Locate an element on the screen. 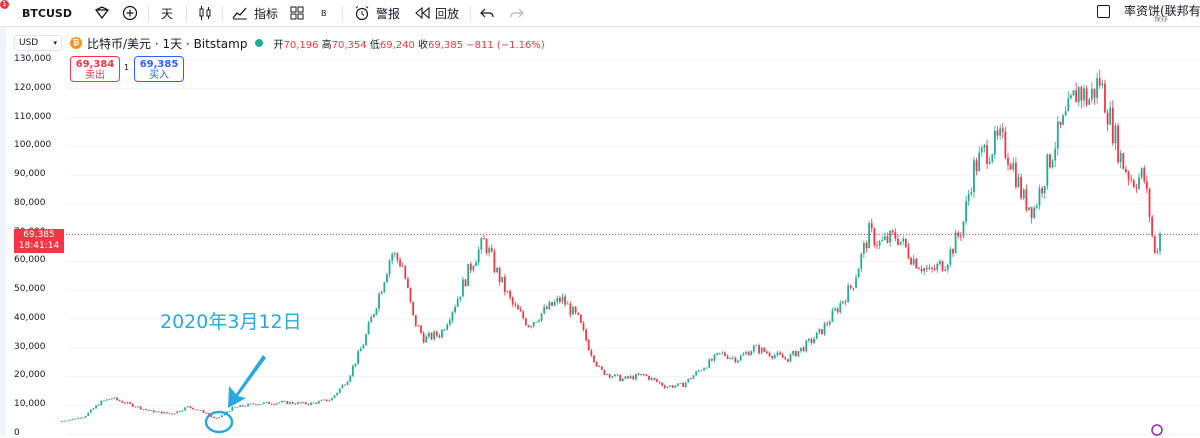  panel-checkbox is located at coordinates (1103, 11).